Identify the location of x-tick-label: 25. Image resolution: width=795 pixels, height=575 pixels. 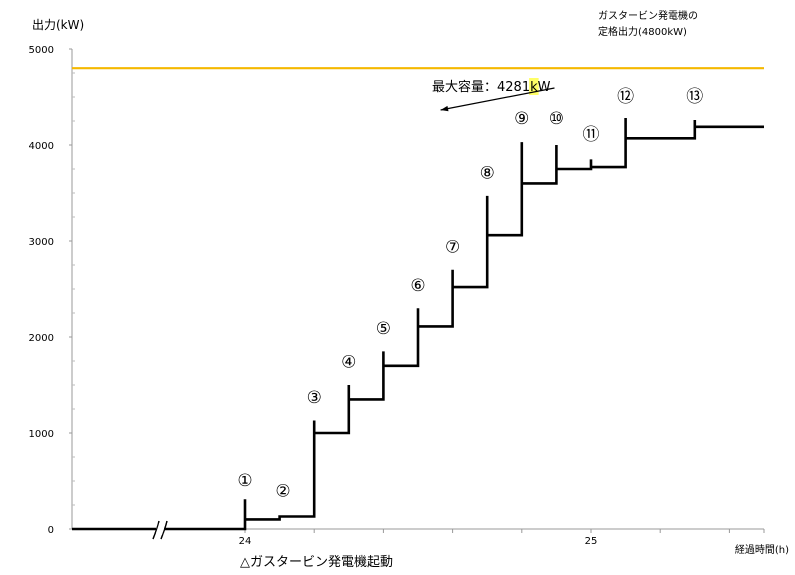
(591, 541).